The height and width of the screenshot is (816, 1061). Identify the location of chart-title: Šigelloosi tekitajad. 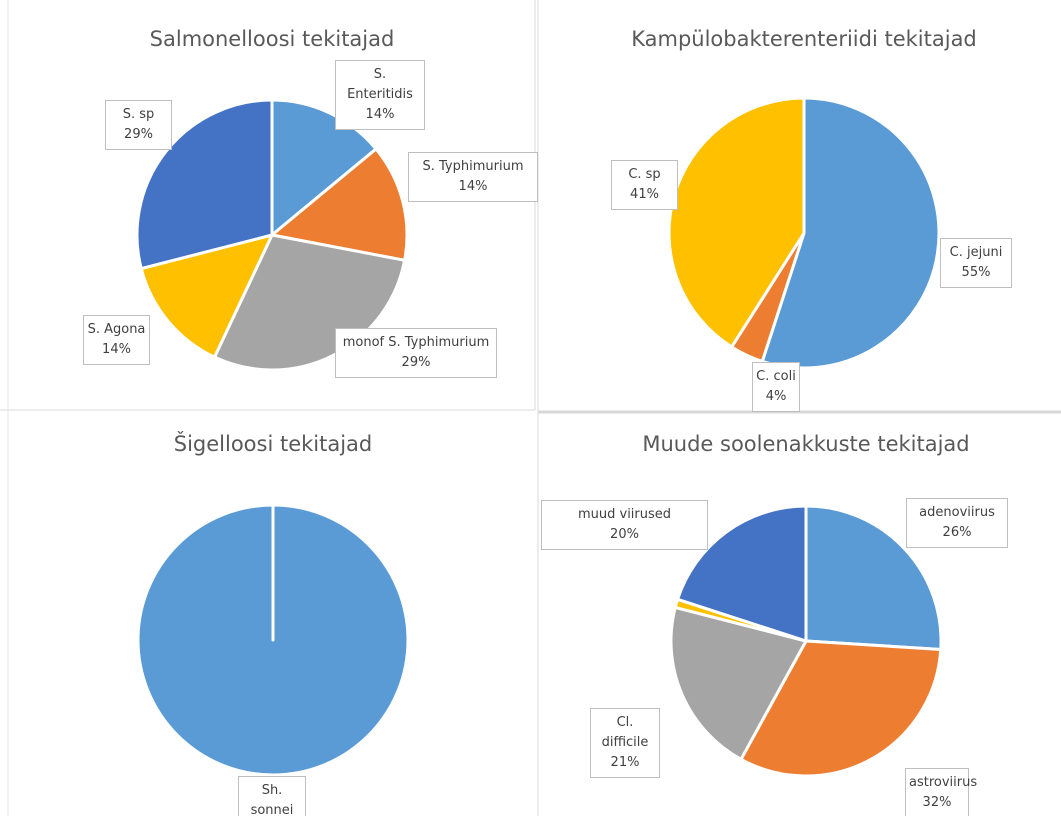
(273, 443).